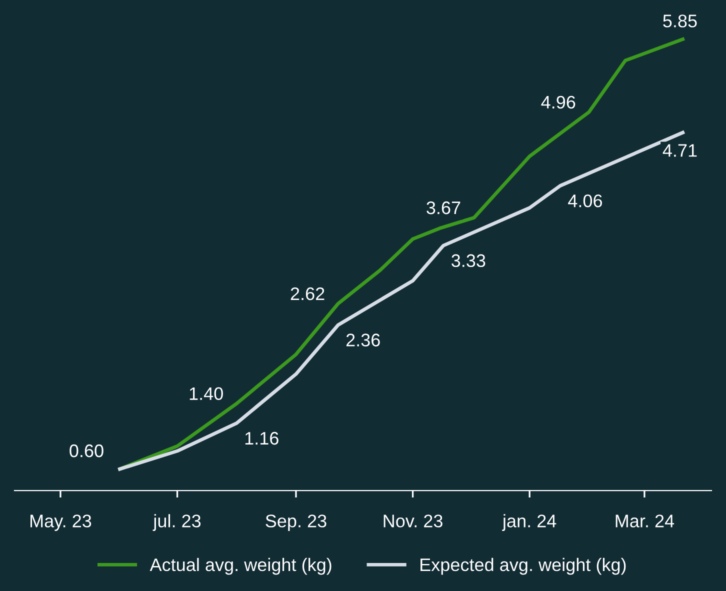 The image size is (726, 591). I want to click on x-tick-label: Nov. 23, so click(413, 521).